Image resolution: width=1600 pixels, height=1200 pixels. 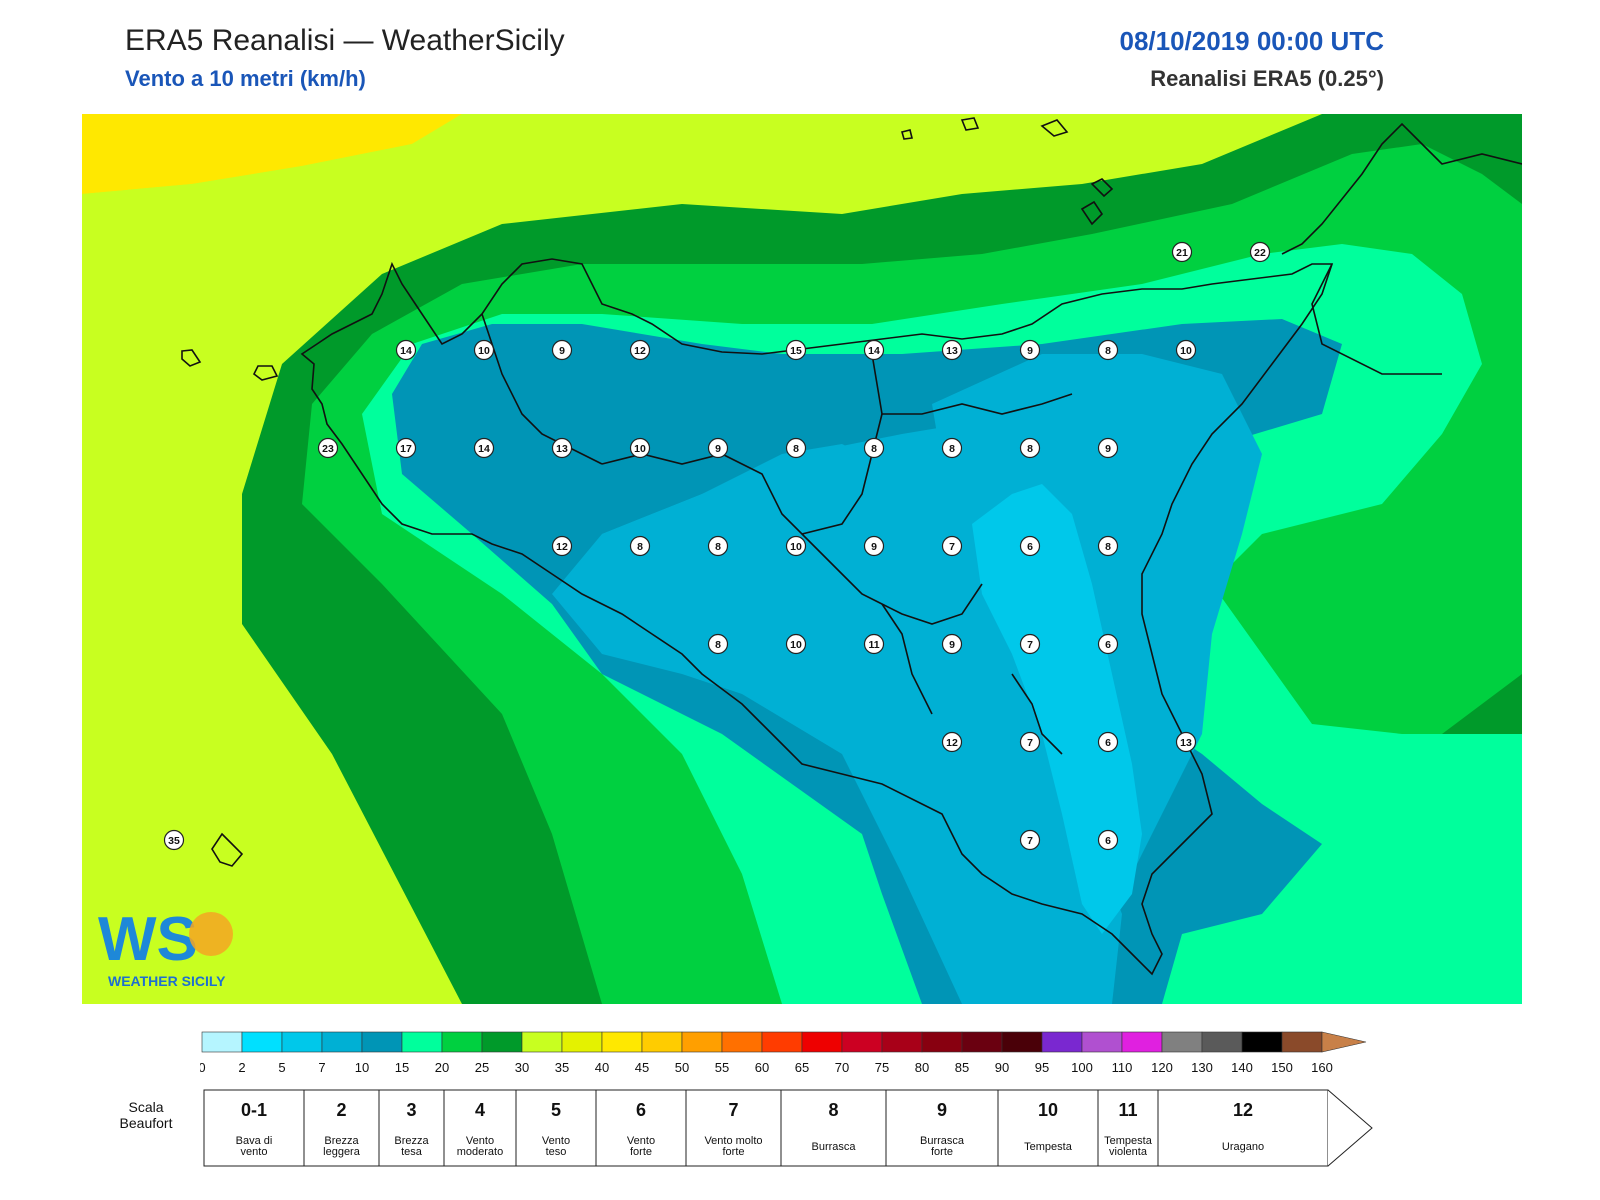 I want to click on logo-letters: WS, so click(x=148, y=939).